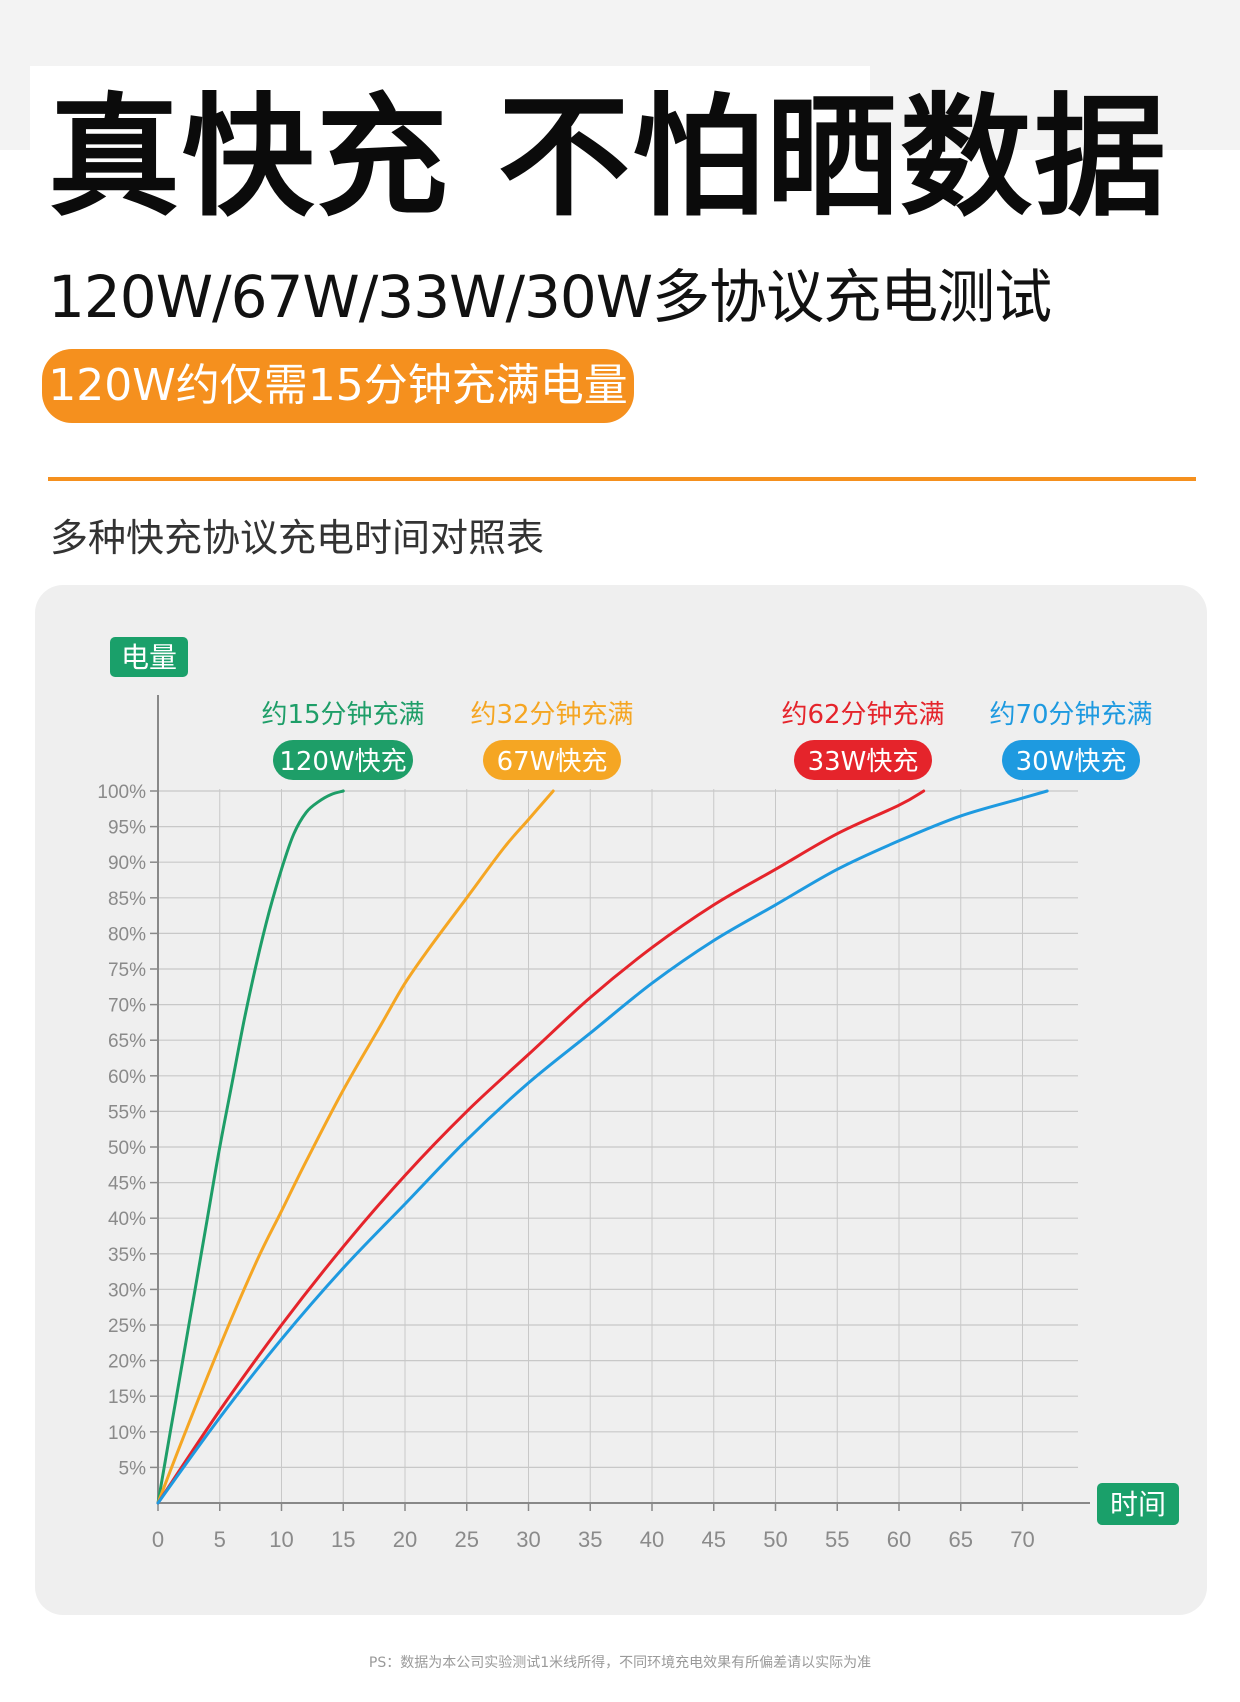 Image resolution: width=1240 pixels, height=1702 pixels. Describe the element at coordinates (127, 1326) in the screenshot. I see `y-tick-label: 25%` at that location.